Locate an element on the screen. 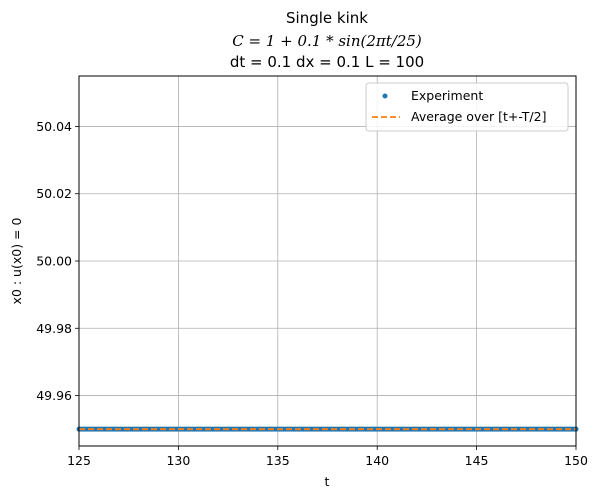  legend-marker-experiment is located at coordinates (385, 96).